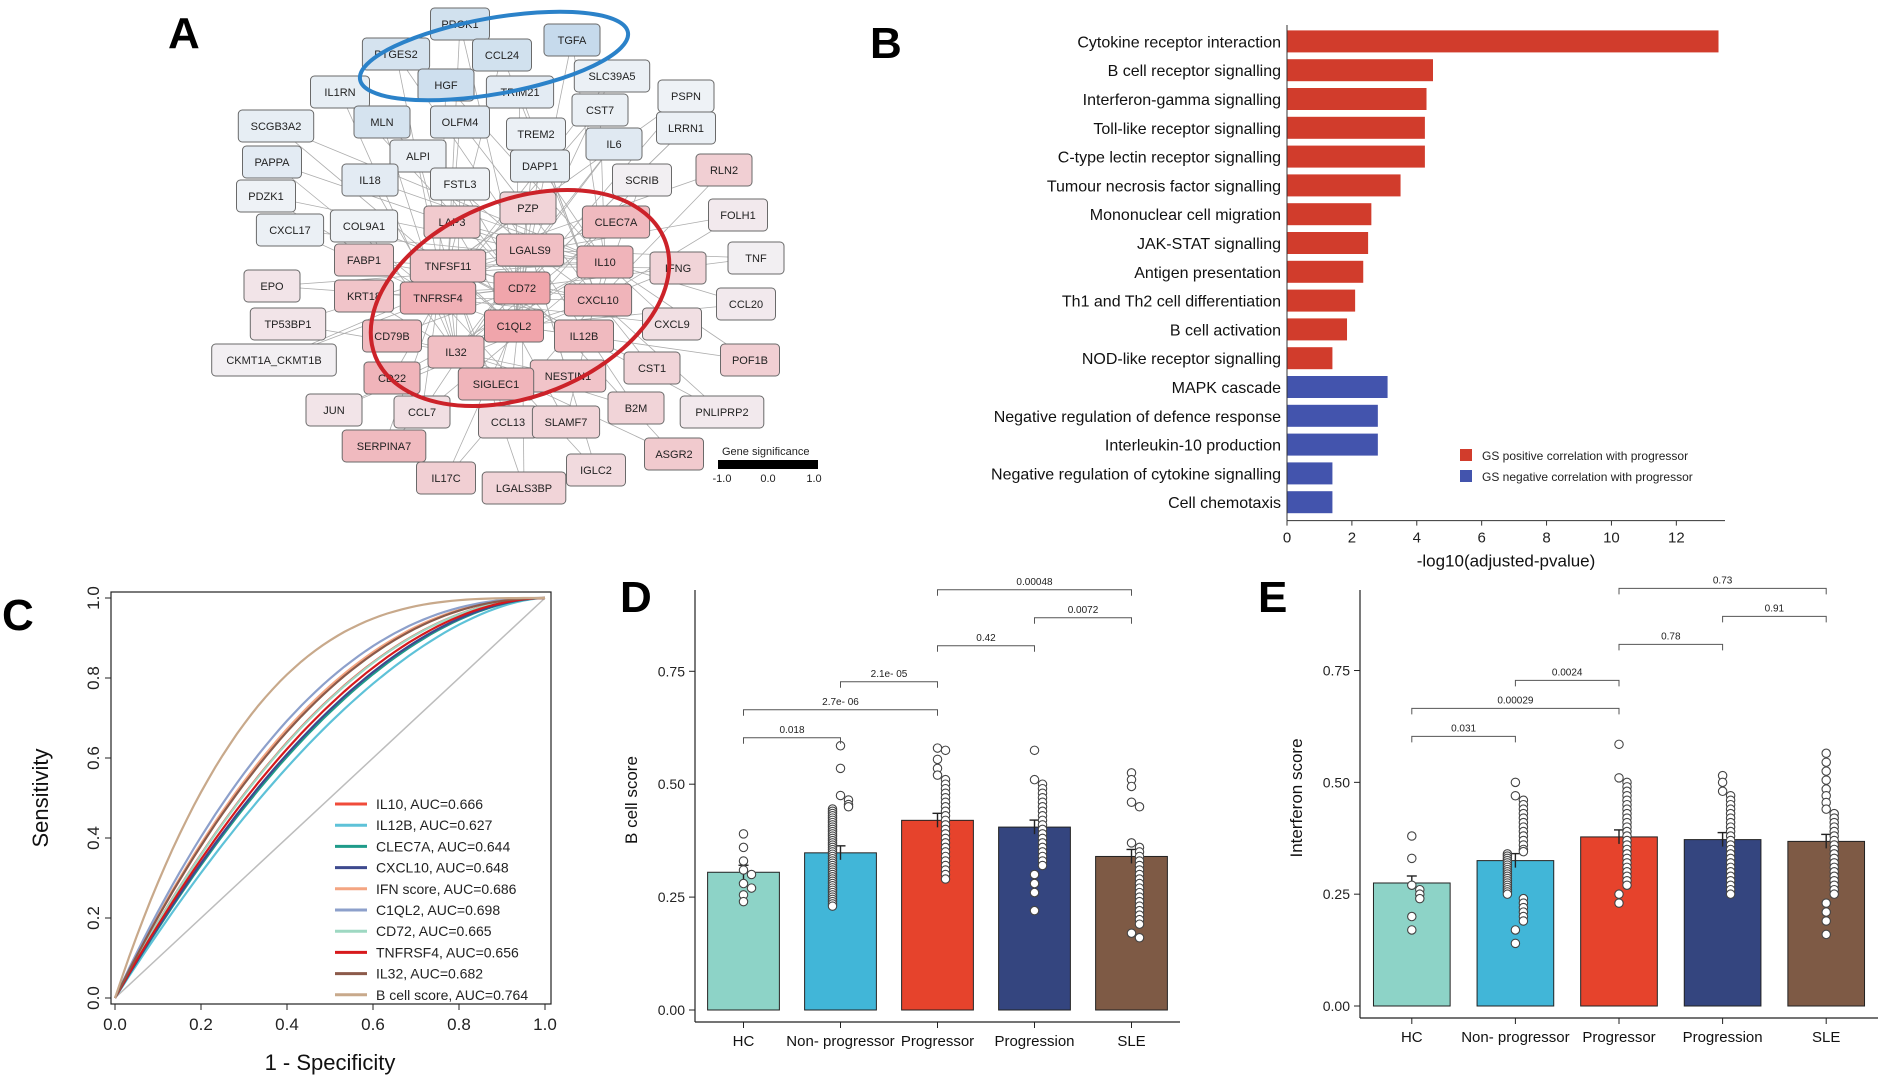 Image resolution: width=1904 pixels, height=1075 pixels. I want to click on roc-curve-il12b, so click(330, 797).